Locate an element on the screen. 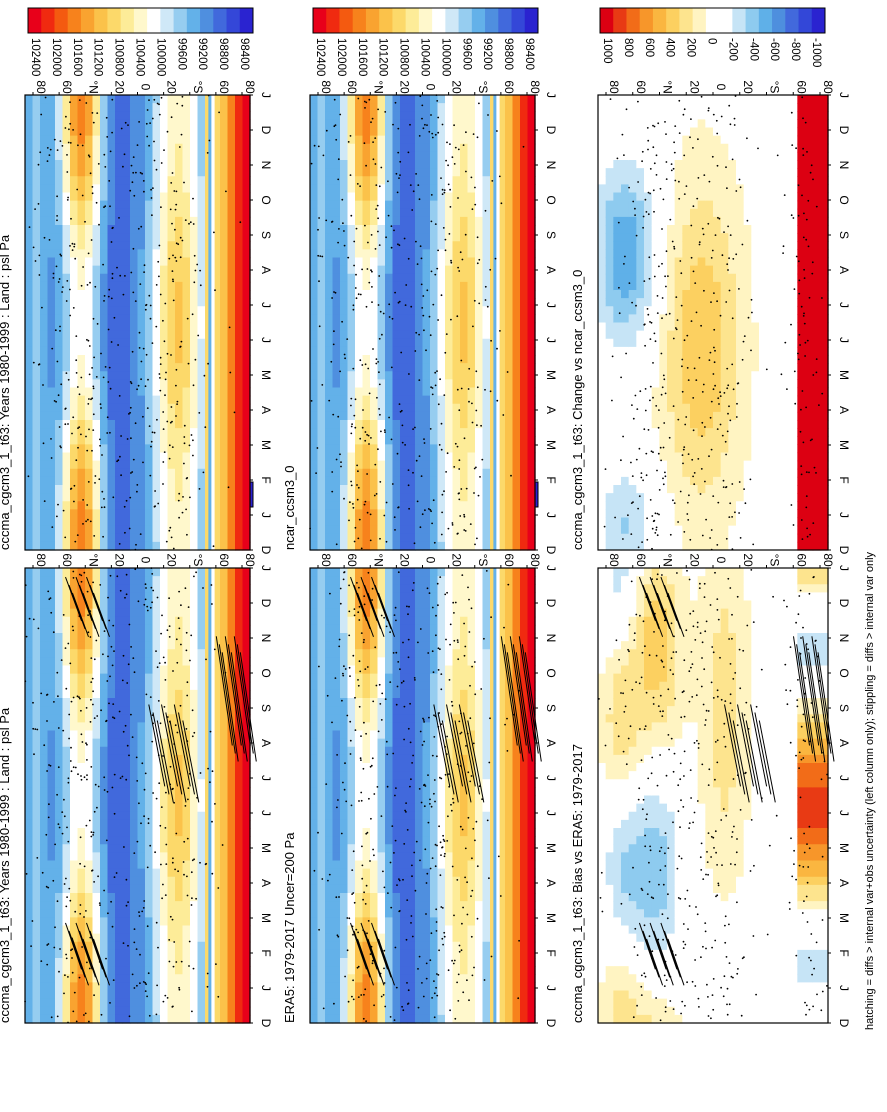 This screenshot has height=1112, width=887. colorbar-label: 1000 is located at coordinates (607, 51).